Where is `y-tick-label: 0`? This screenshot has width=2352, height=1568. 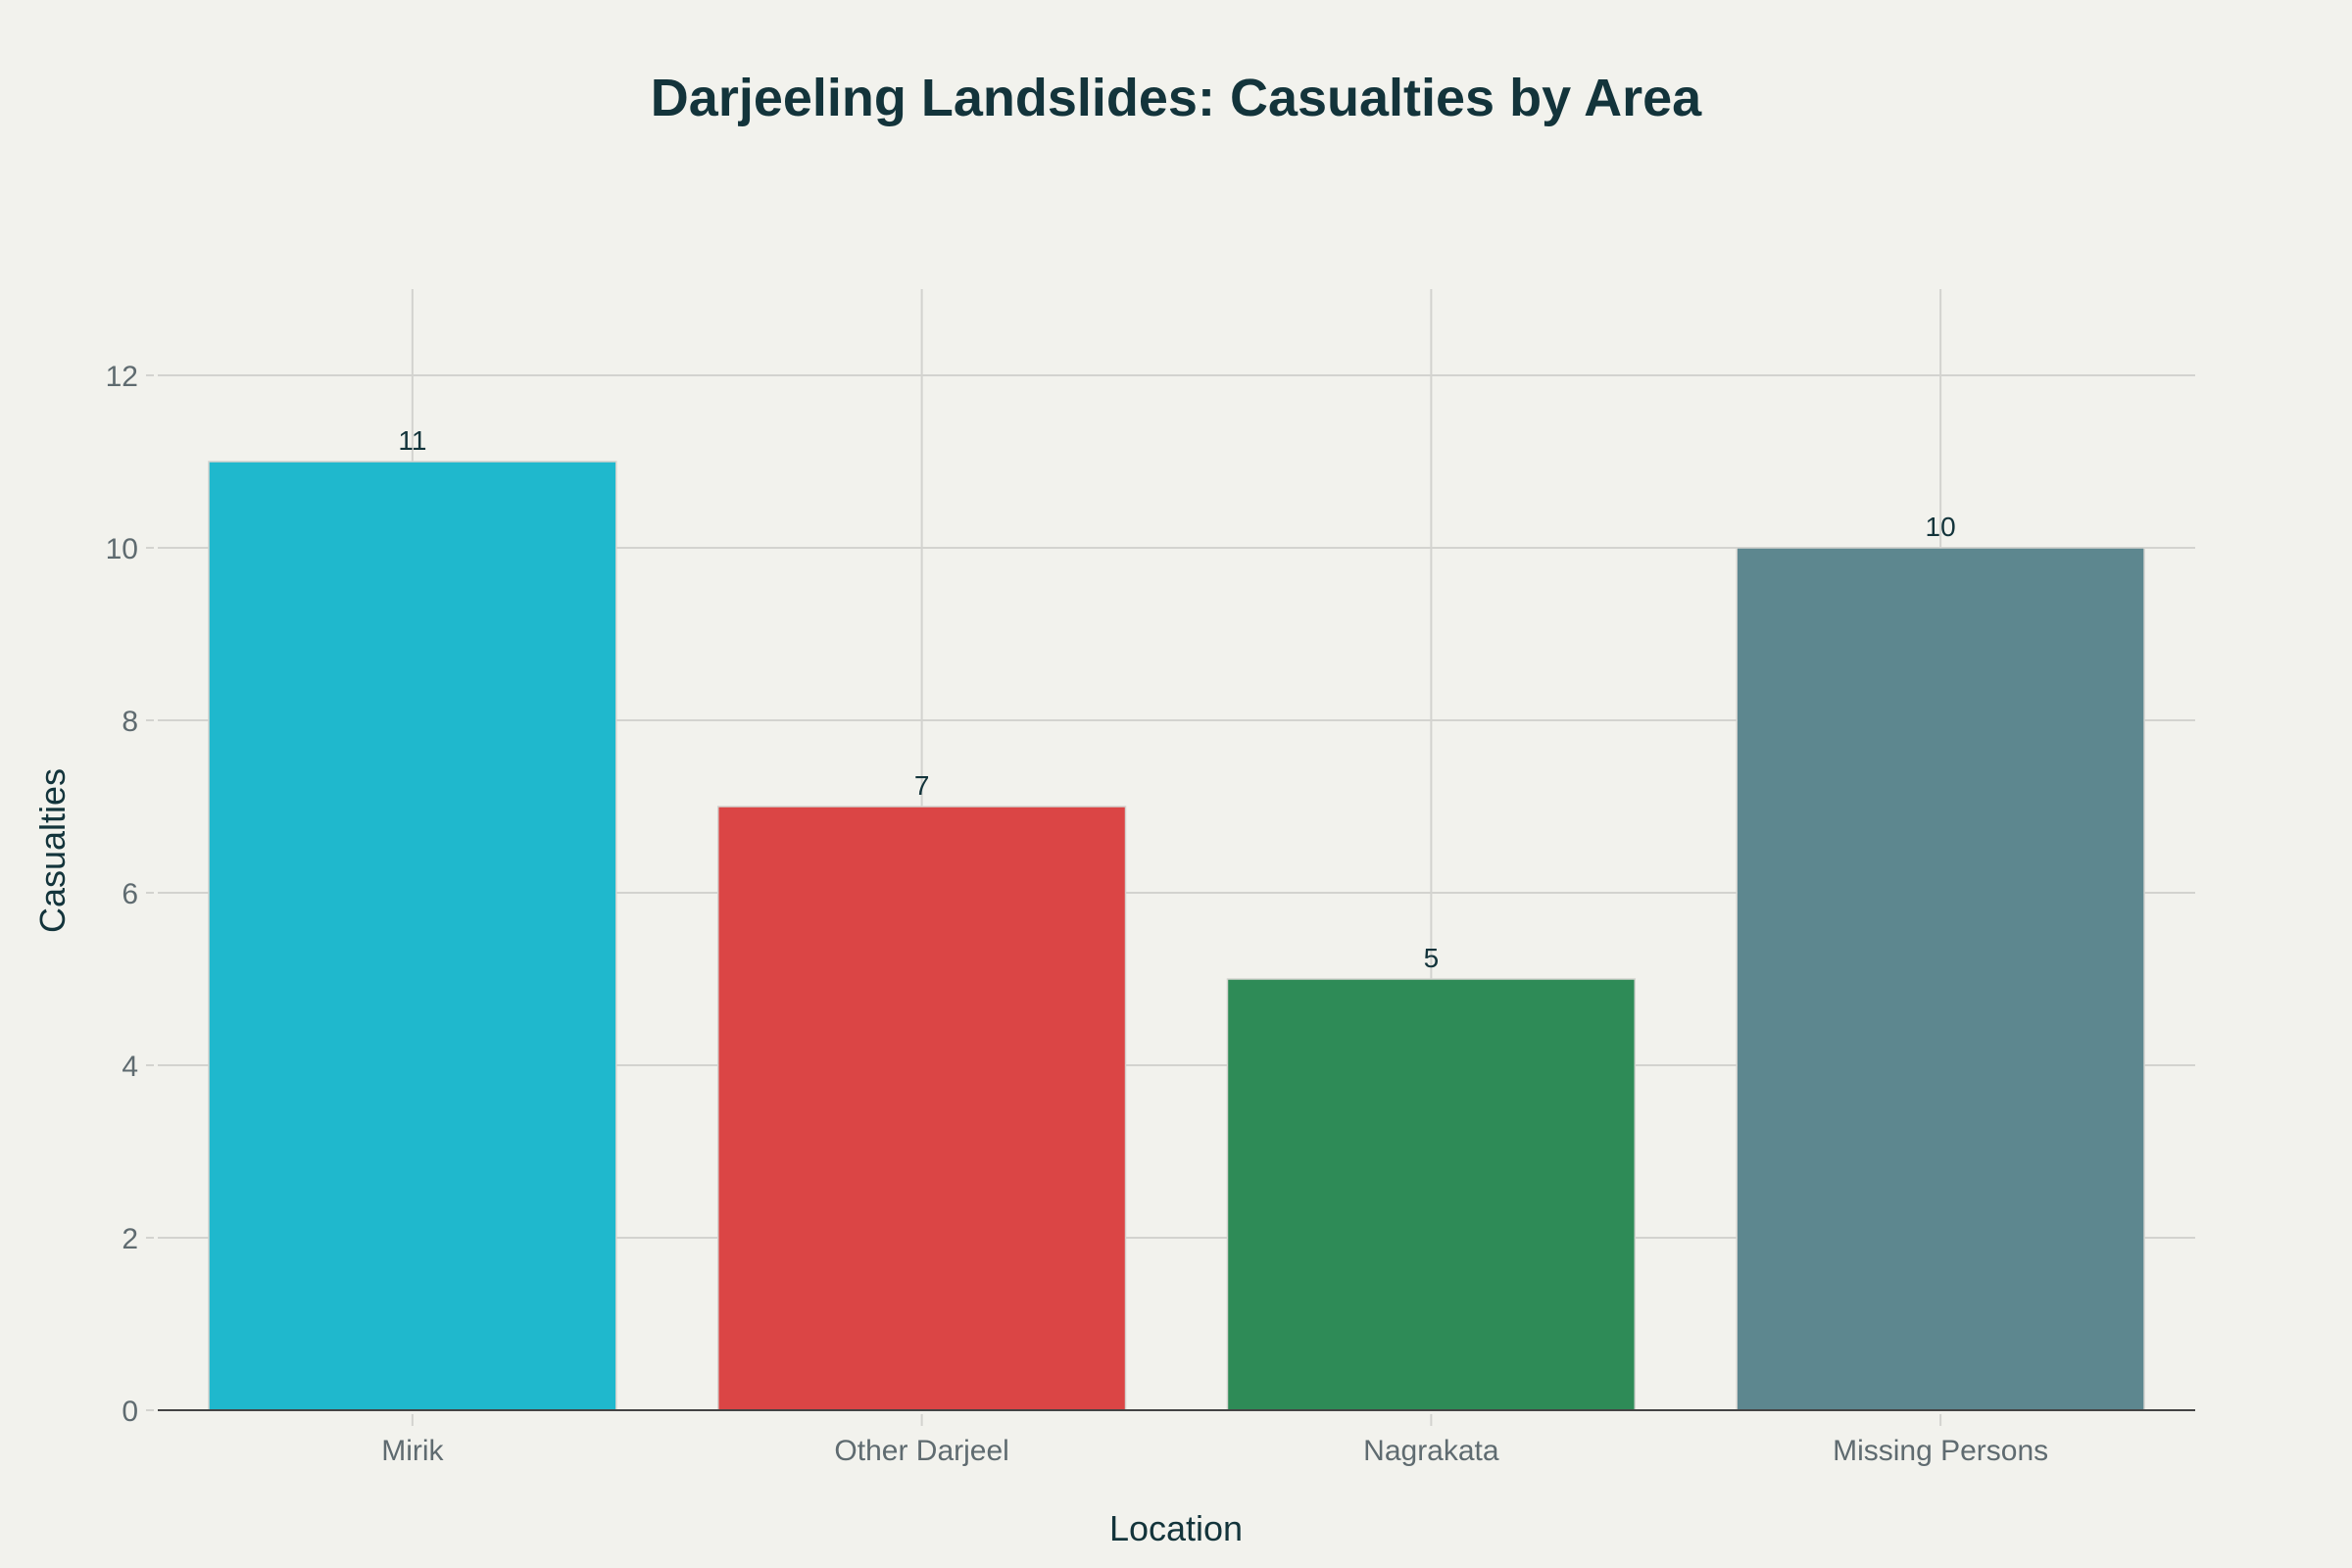
y-tick-label: 0 is located at coordinates (130, 1412).